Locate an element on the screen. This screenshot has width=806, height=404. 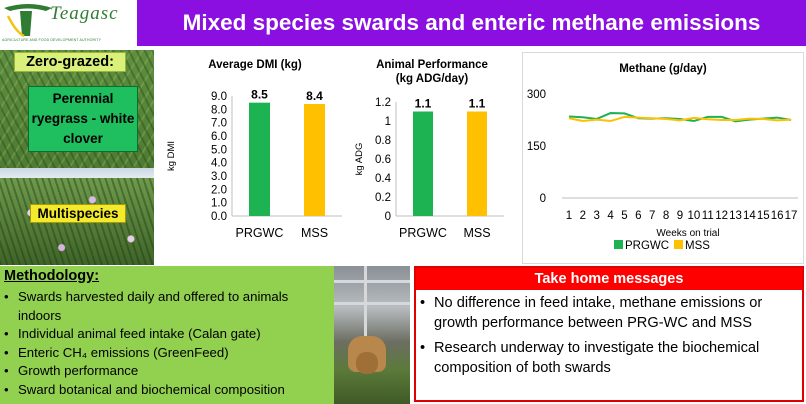
logo-word: Teagasc is located at coordinates (84, 13).